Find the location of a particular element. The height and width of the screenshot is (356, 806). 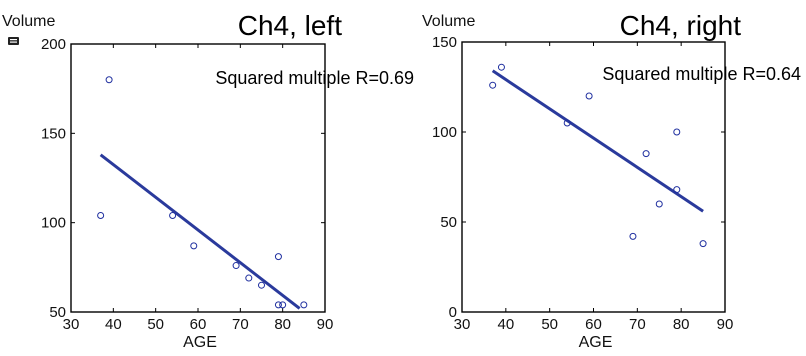

chart-title: Ch4, left is located at coordinates (290, 25).